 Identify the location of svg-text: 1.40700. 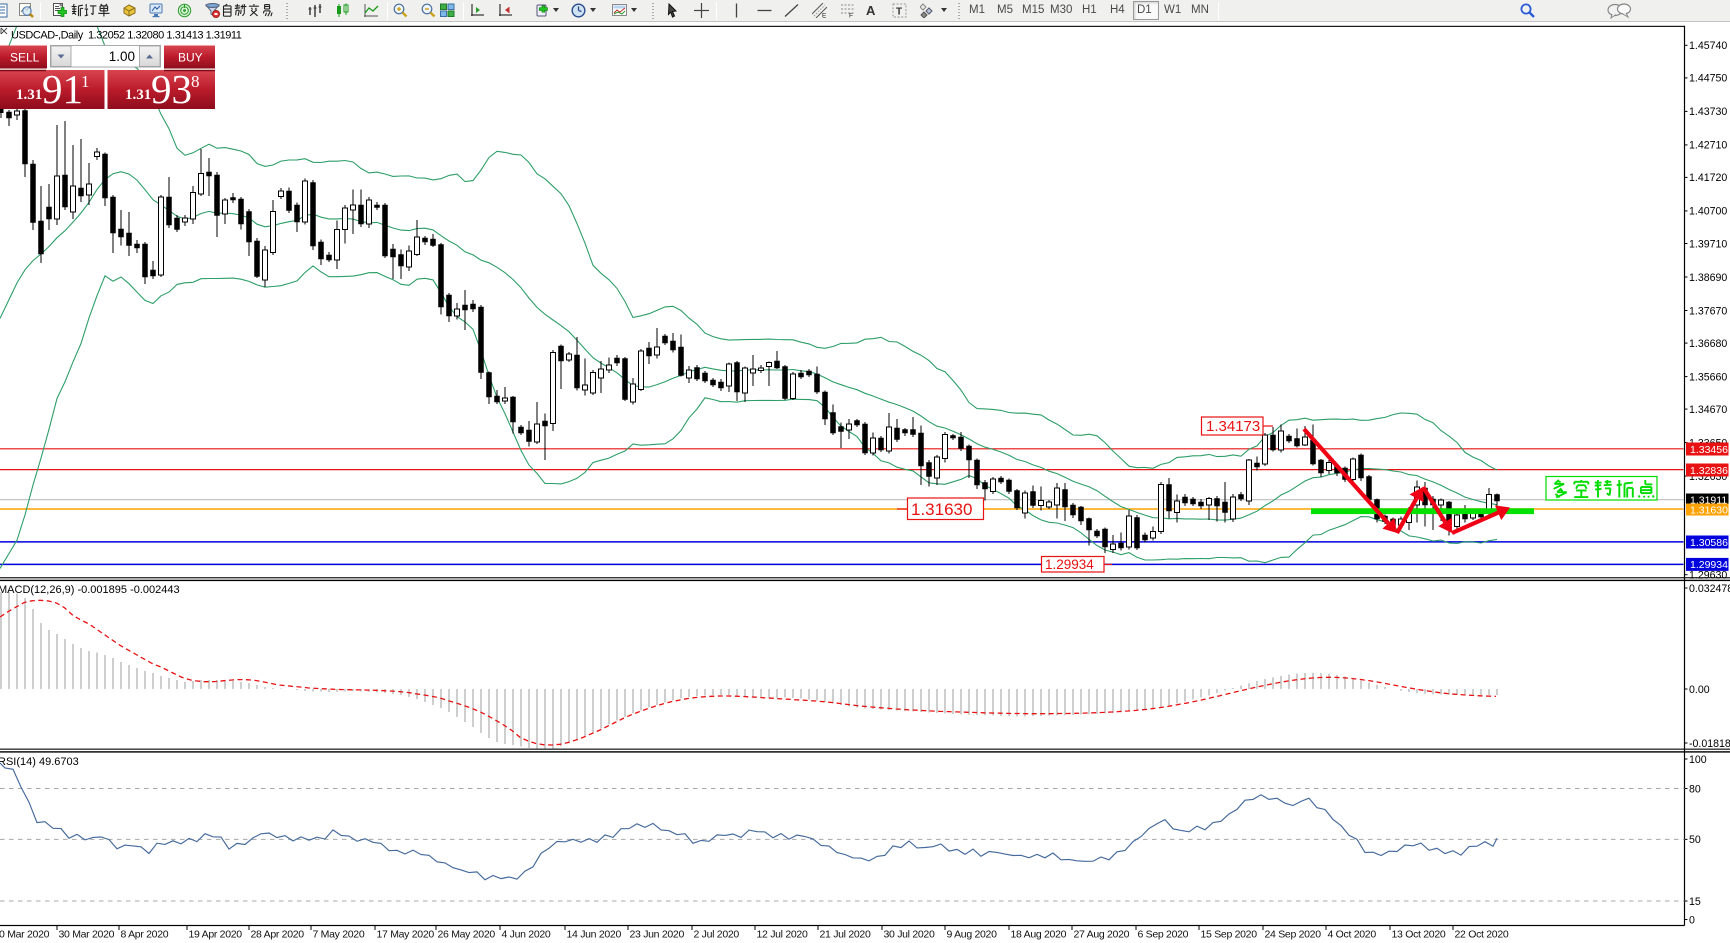
(1708, 212).